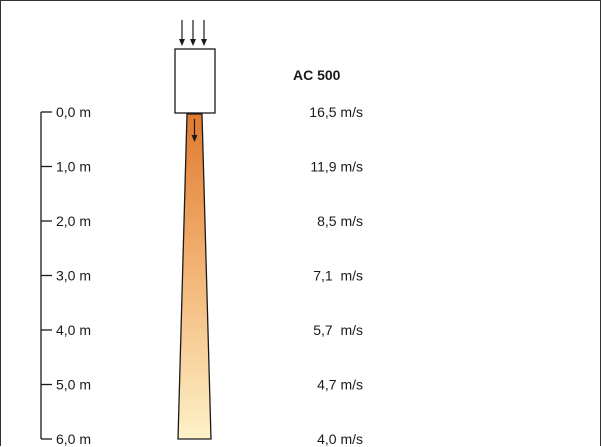  I want to click on velocity-label: 5,7 m/s, so click(338, 330).